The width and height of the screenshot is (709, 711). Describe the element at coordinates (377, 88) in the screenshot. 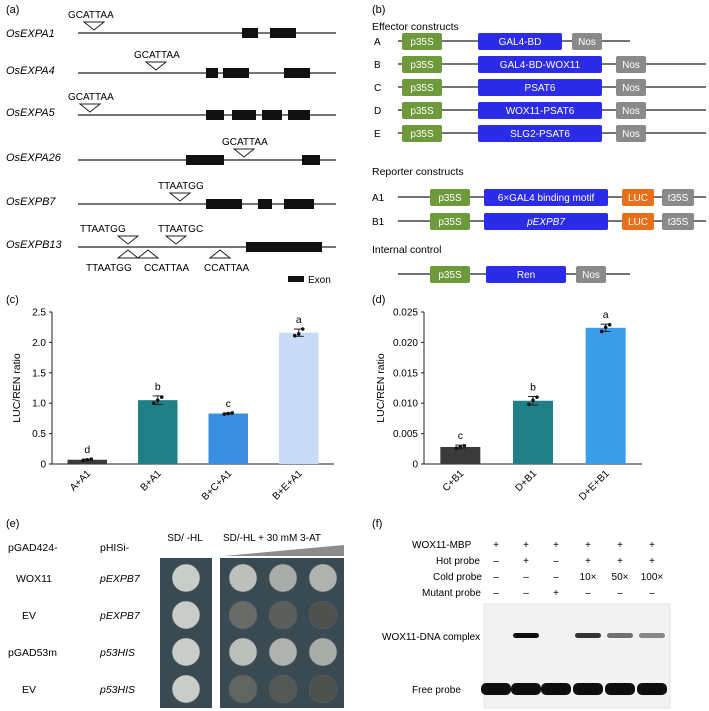

I see `construct-id: C` at that location.